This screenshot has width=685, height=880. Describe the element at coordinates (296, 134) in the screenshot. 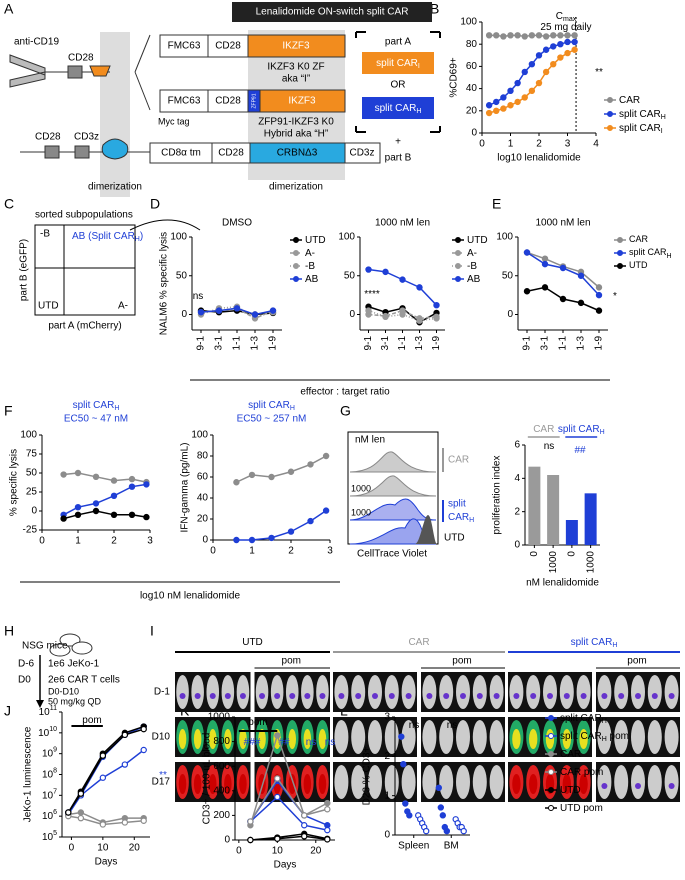

I see `note: Hybrid aka “H”` at that location.